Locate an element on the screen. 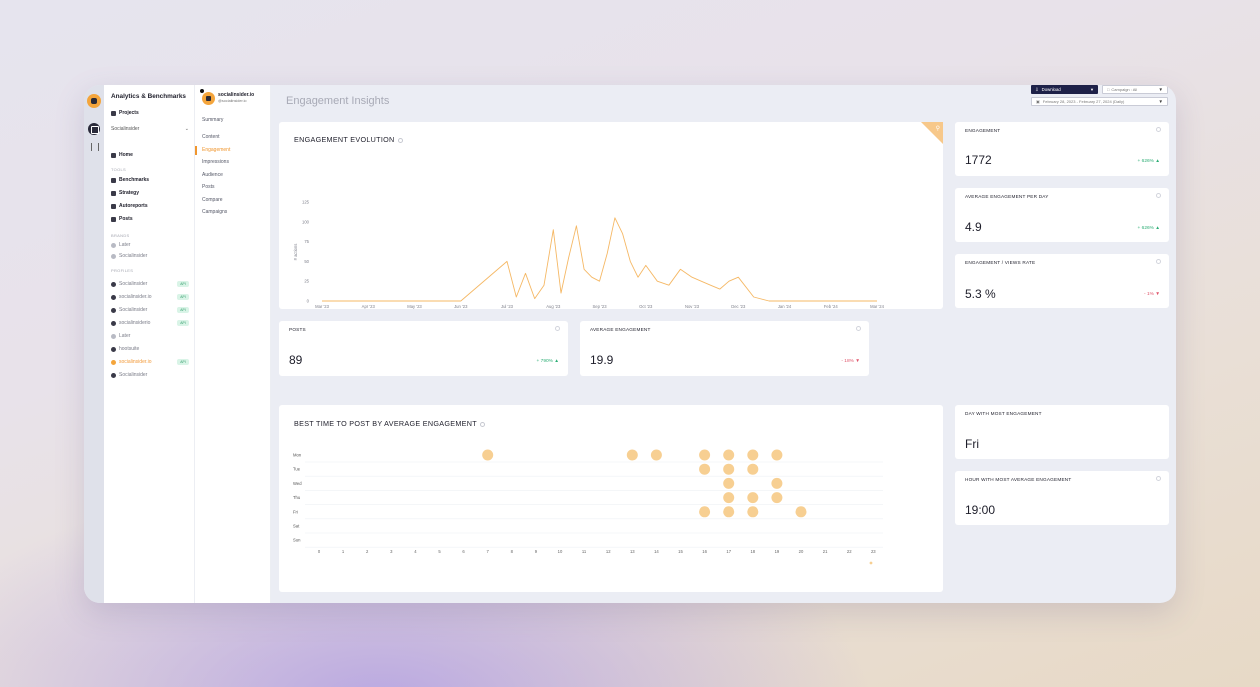  hour-label: 9 is located at coordinates (536, 551).